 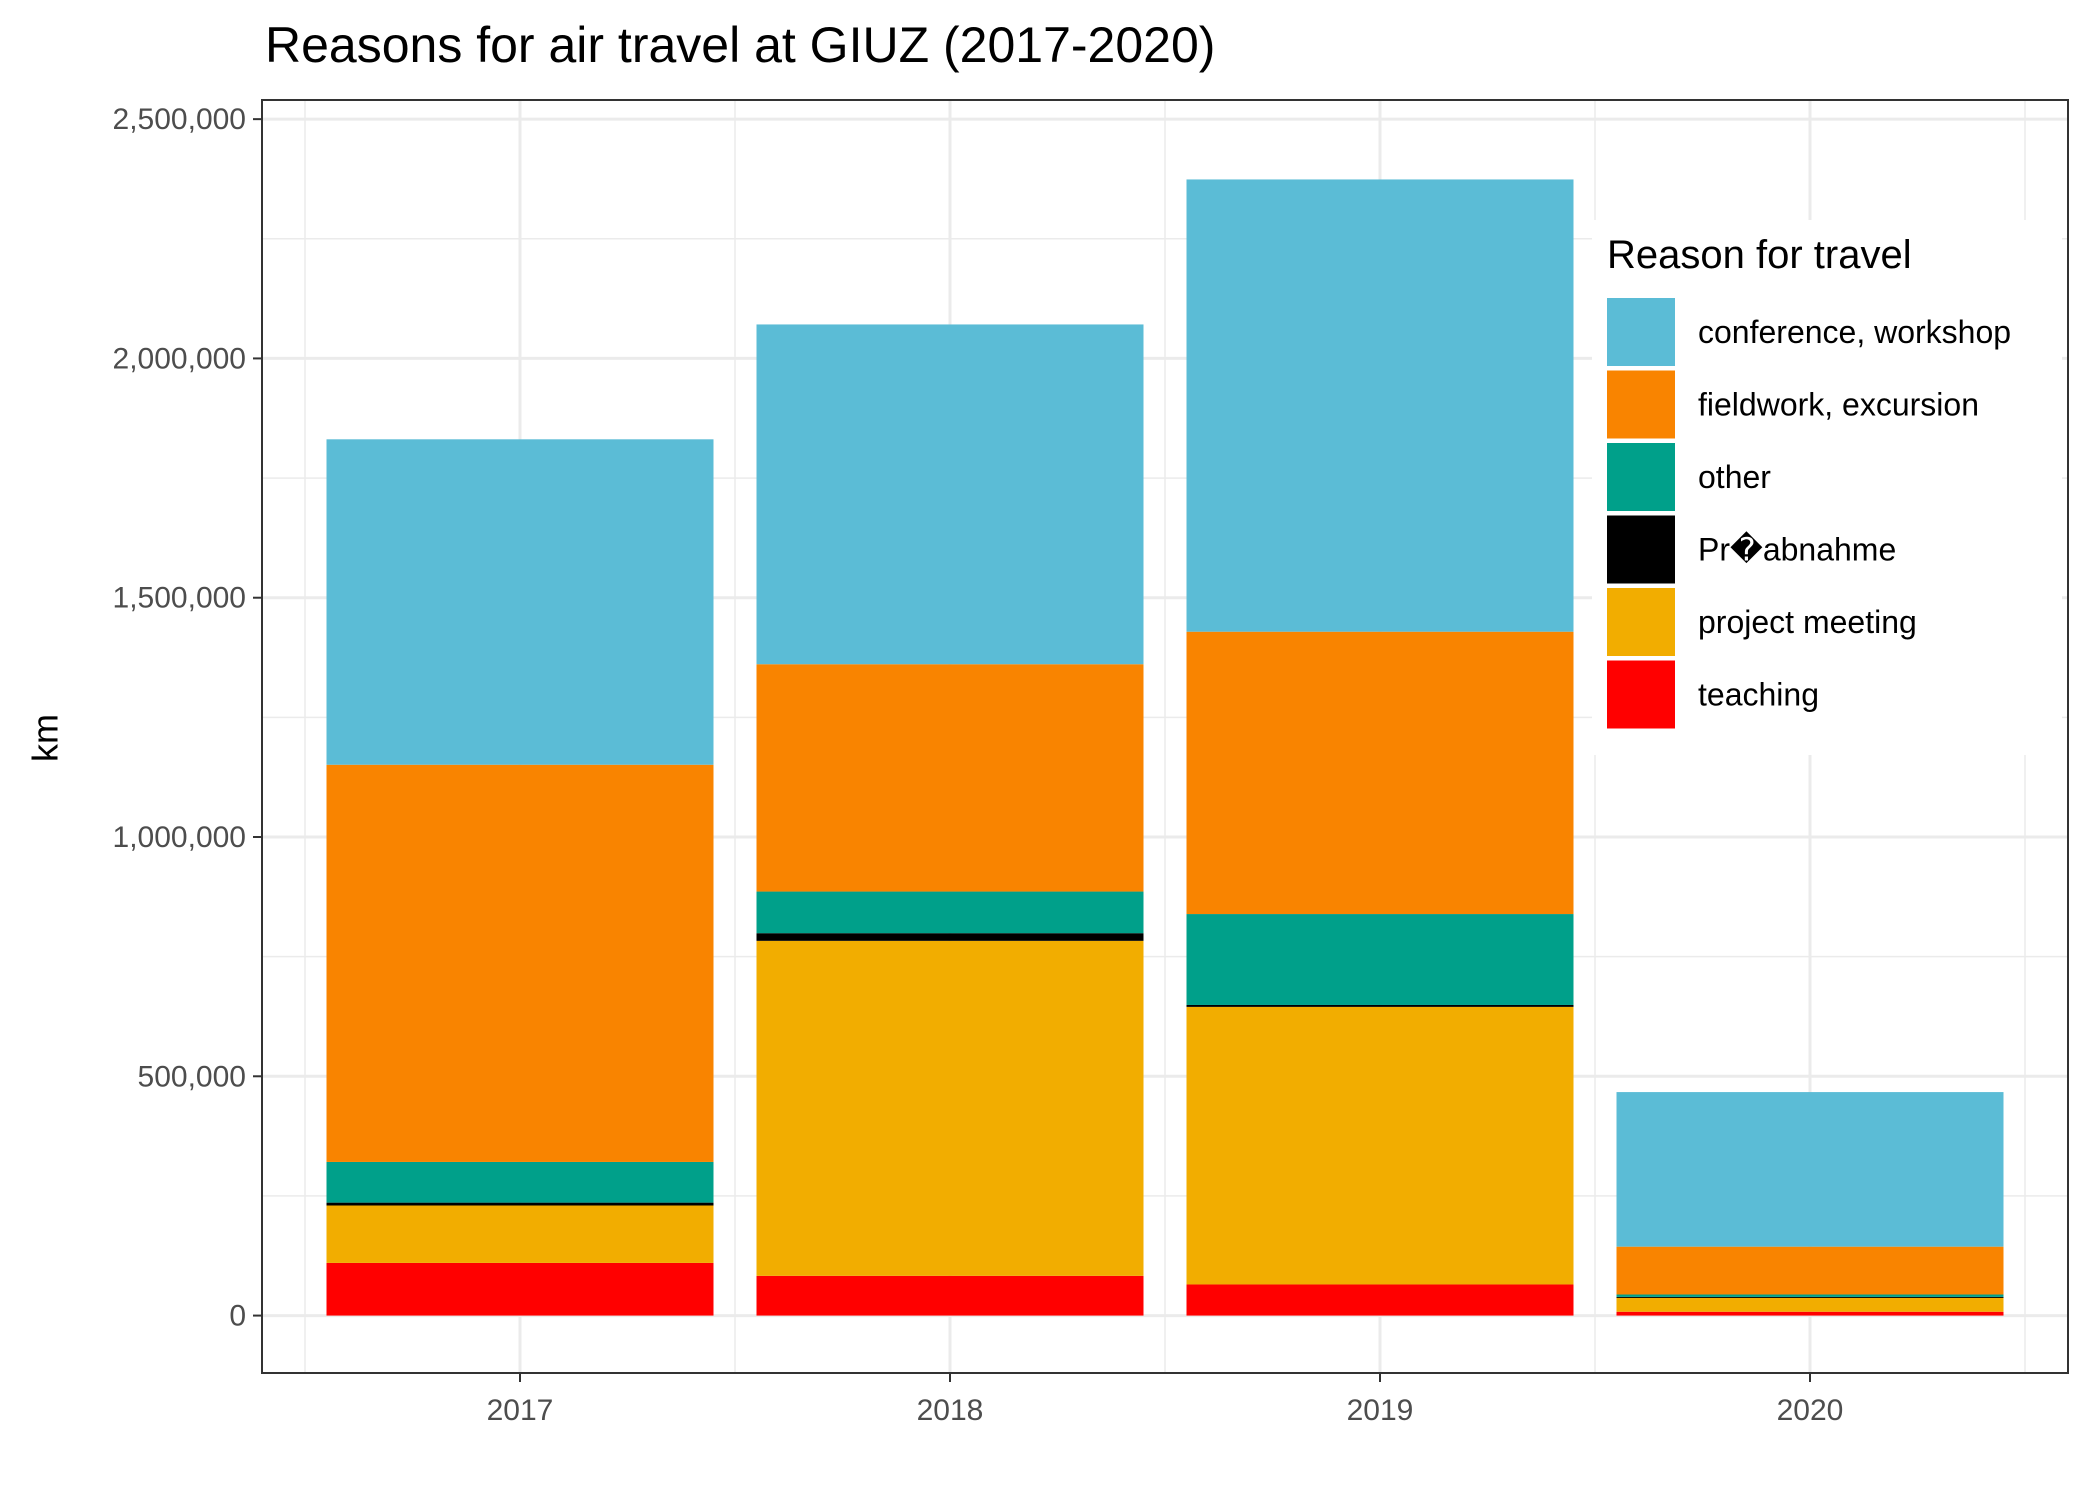 I want to click on bar-2019-pr-abnahme, so click(x=1380, y=1005).